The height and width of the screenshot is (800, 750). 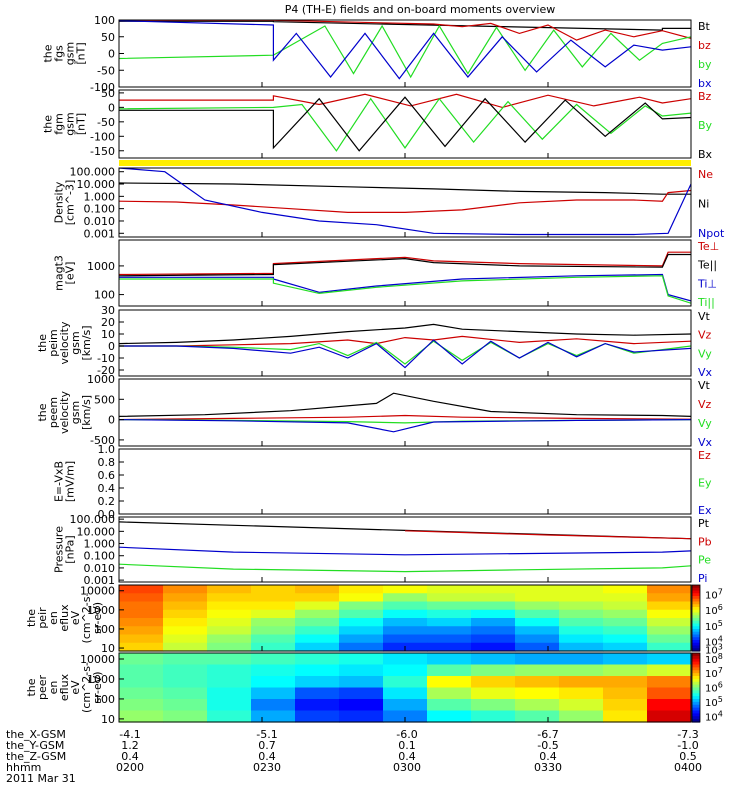 What do you see at coordinates (714, 626) in the screenshot?
I see `colorbar-tick-label: 10⁵` at bounding box center [714, 626].